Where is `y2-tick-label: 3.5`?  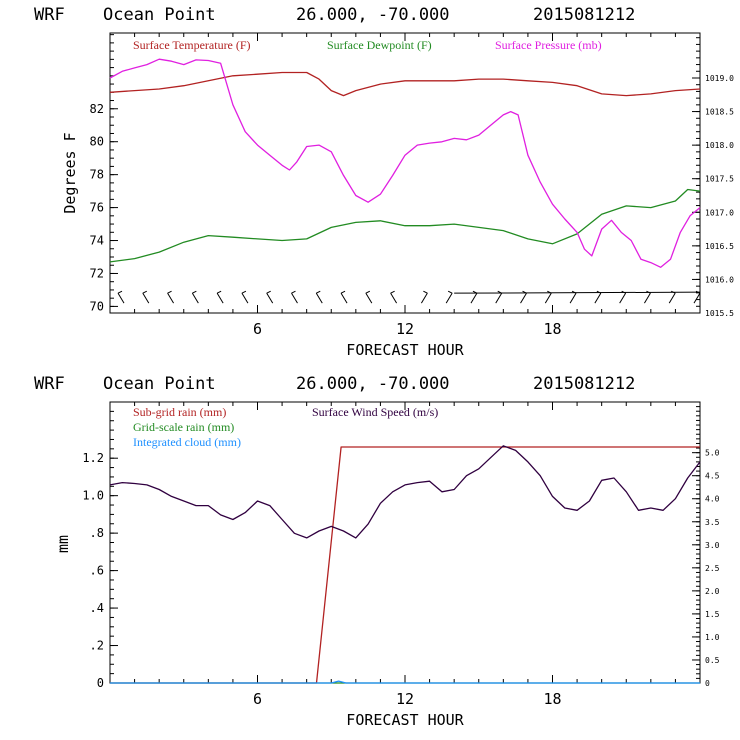 y2-tick-label: 3.5 is located at coordinates (712, 522).